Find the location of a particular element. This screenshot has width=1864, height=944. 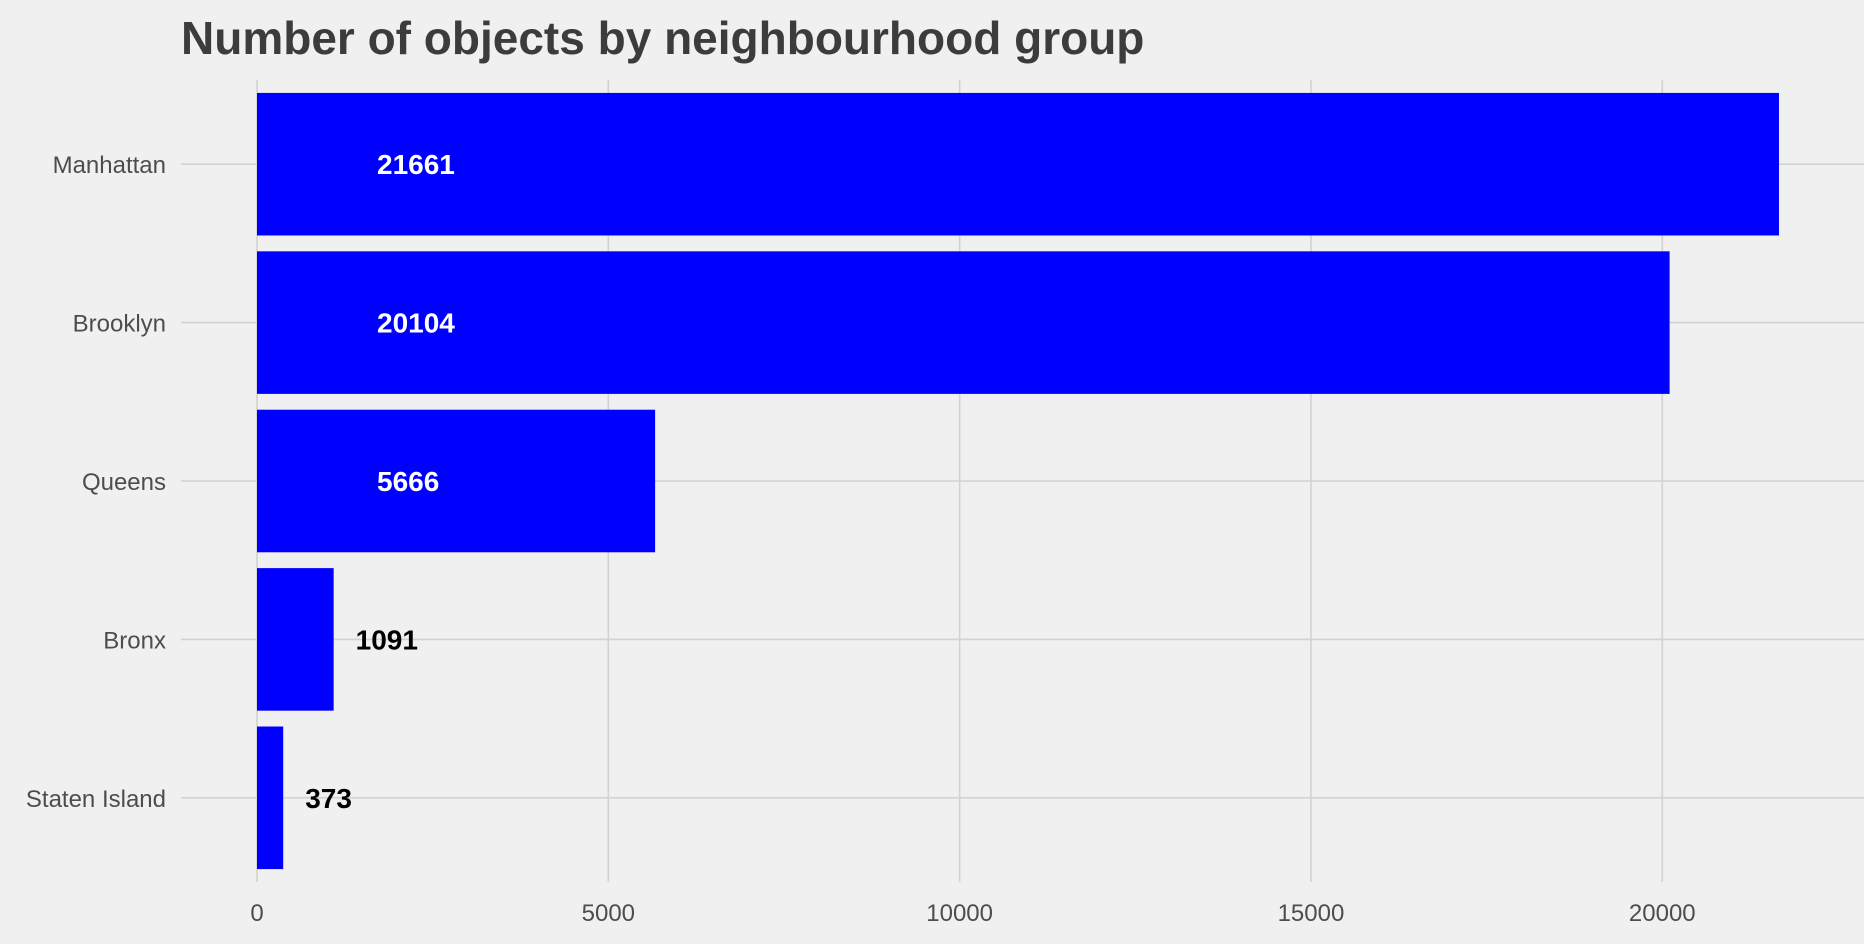

bar-value-label: 20104 is located at coordinates (416, 323).